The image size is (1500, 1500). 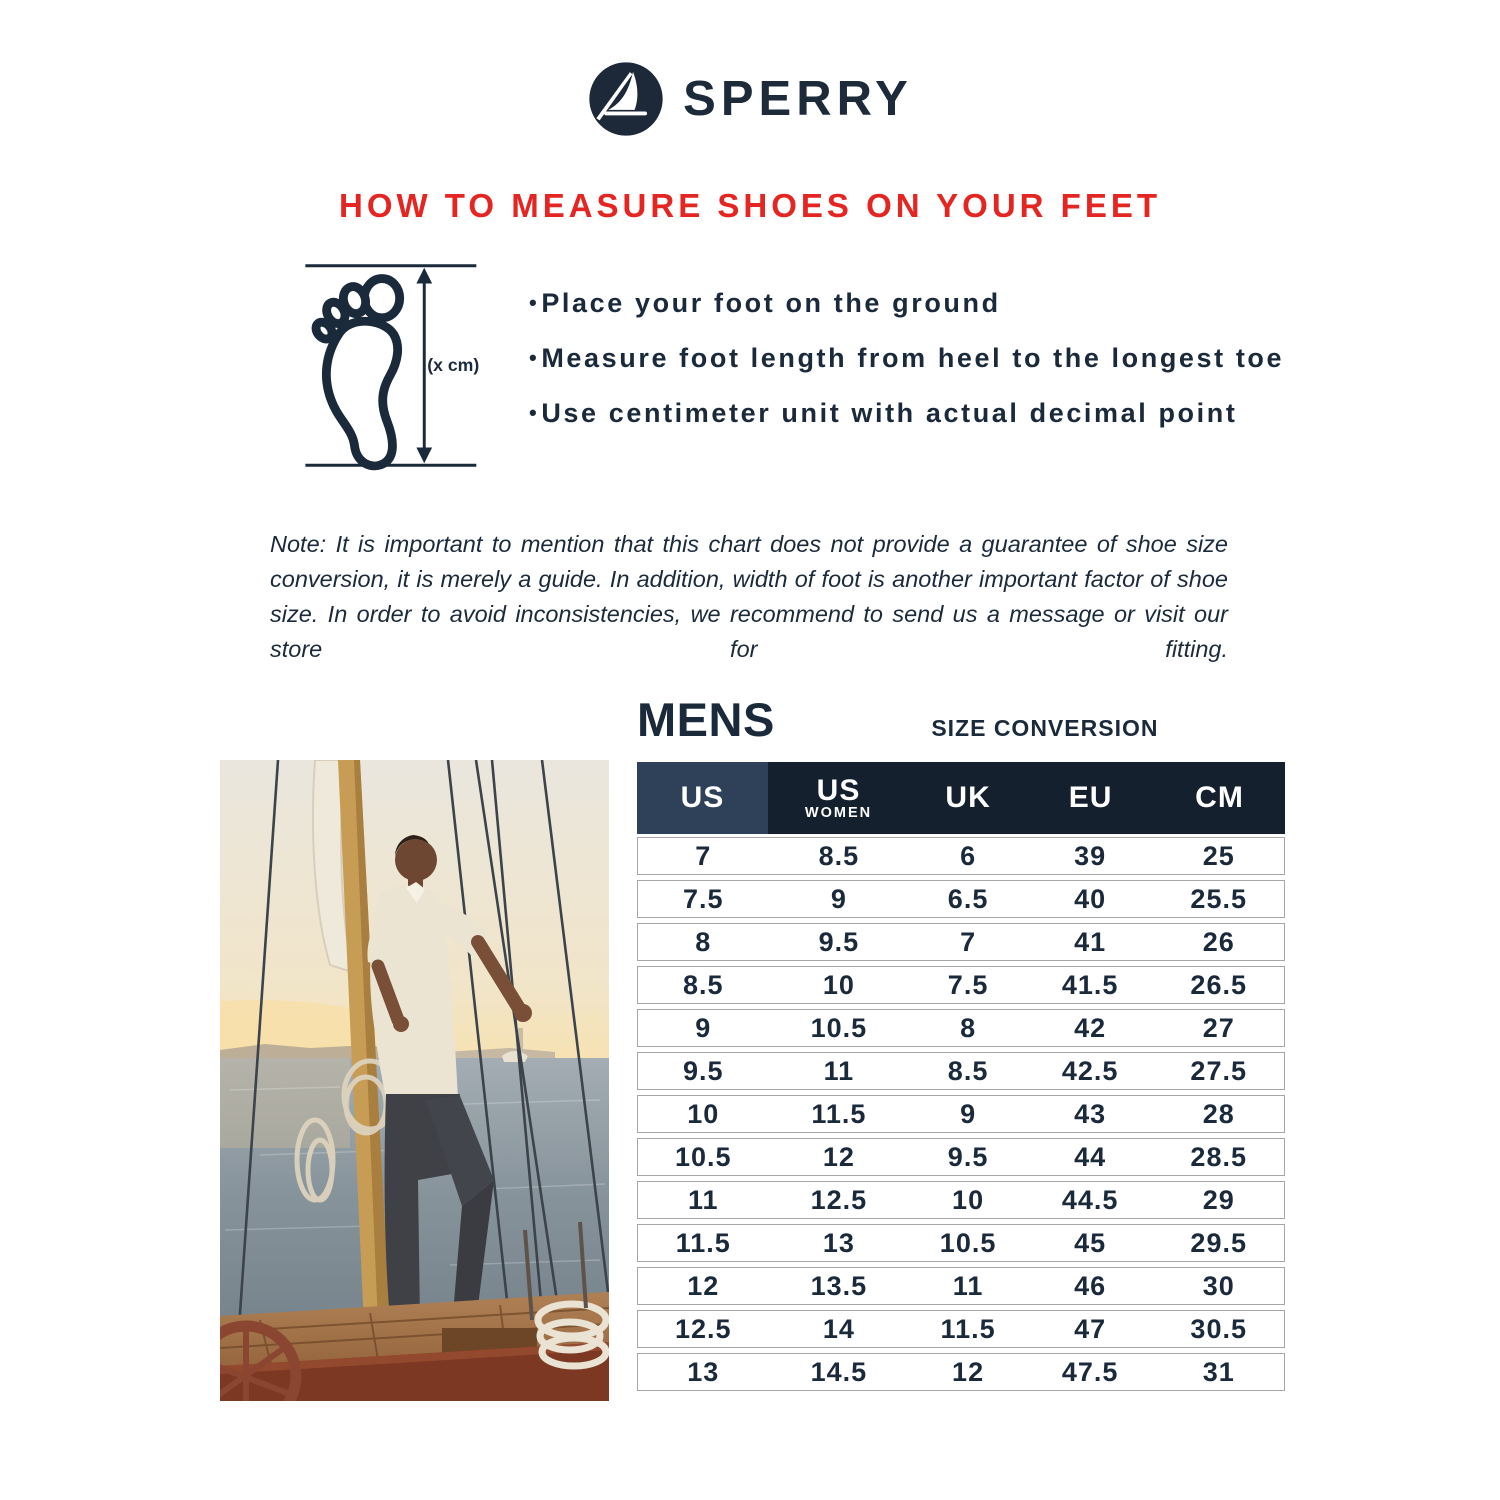 I want to click on size-cell: 44, so click(x=1090, y=1156).